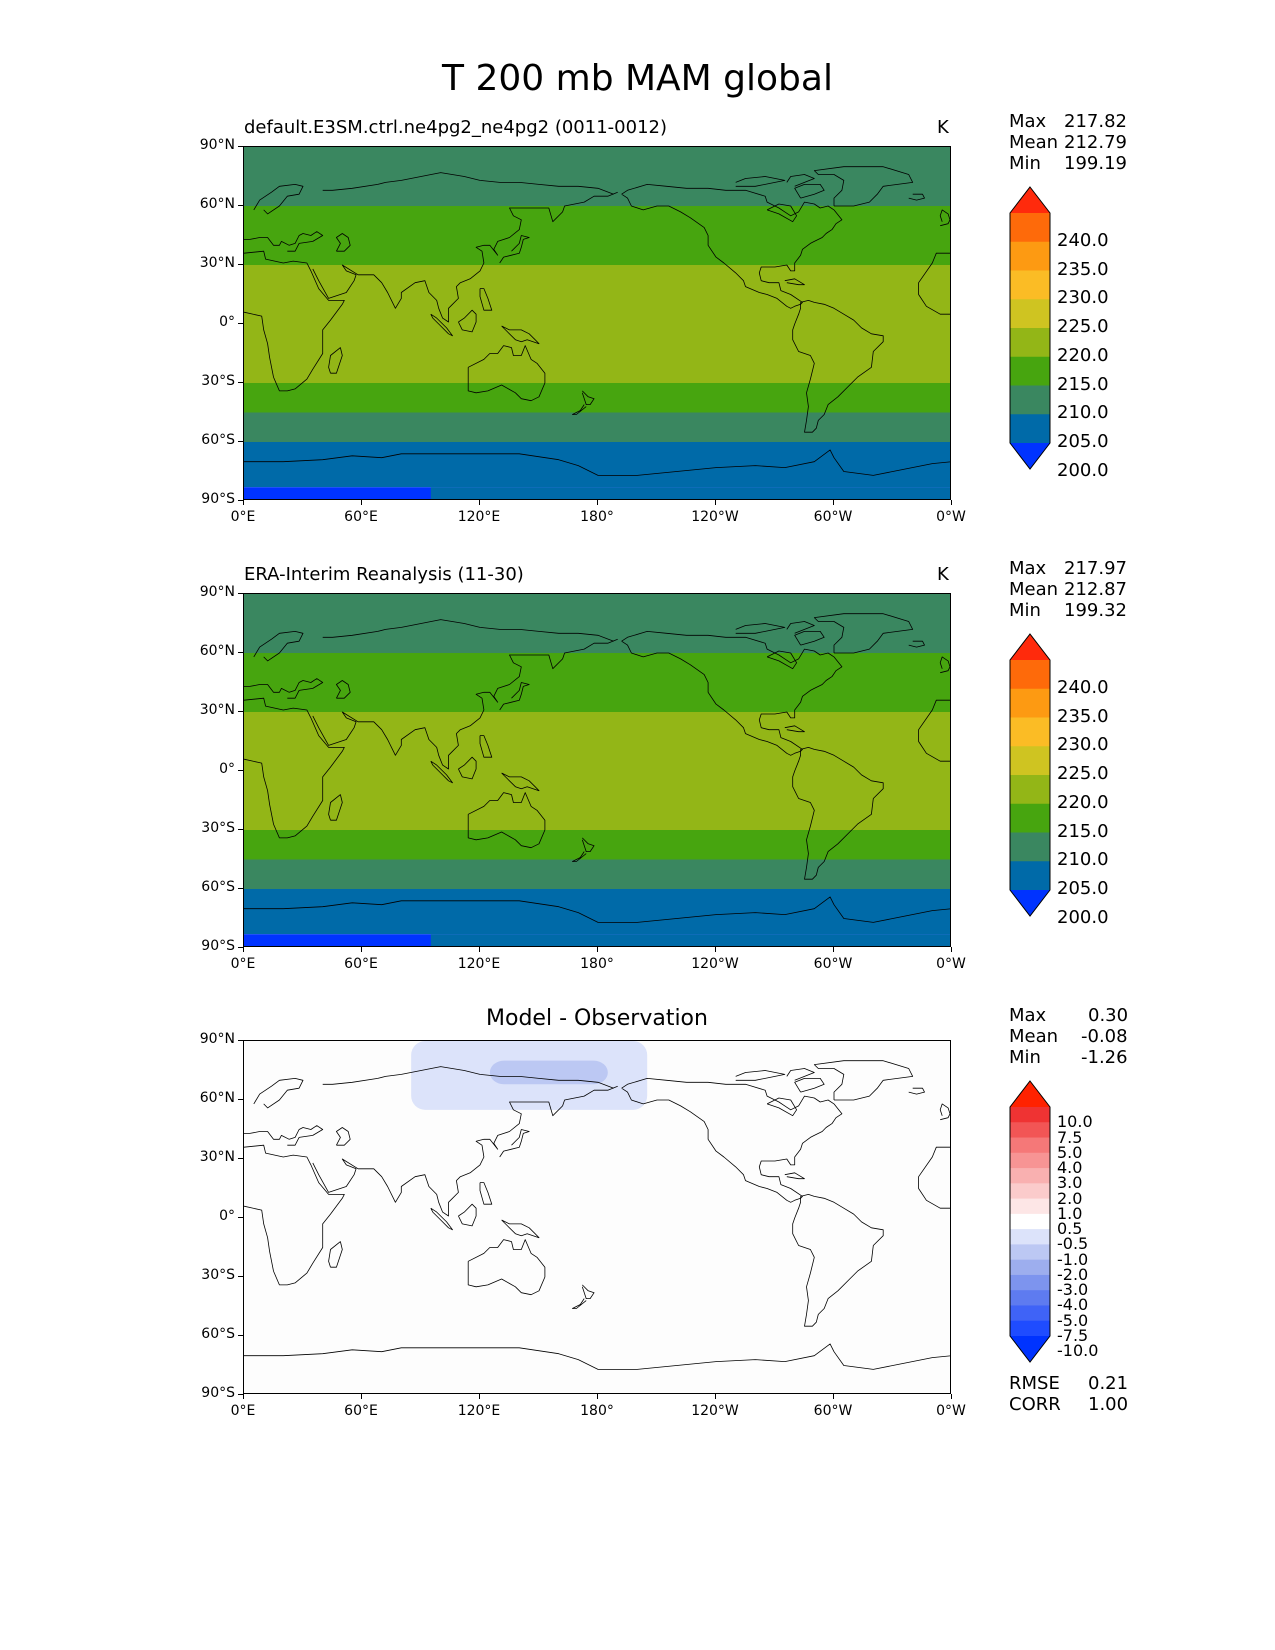 The height and width of the screenshot is (1650, 1275). Describe the element at coordinates (1070, 1183) in the screenshot. I see `colorbar-tick-label: 3.0` at that location.